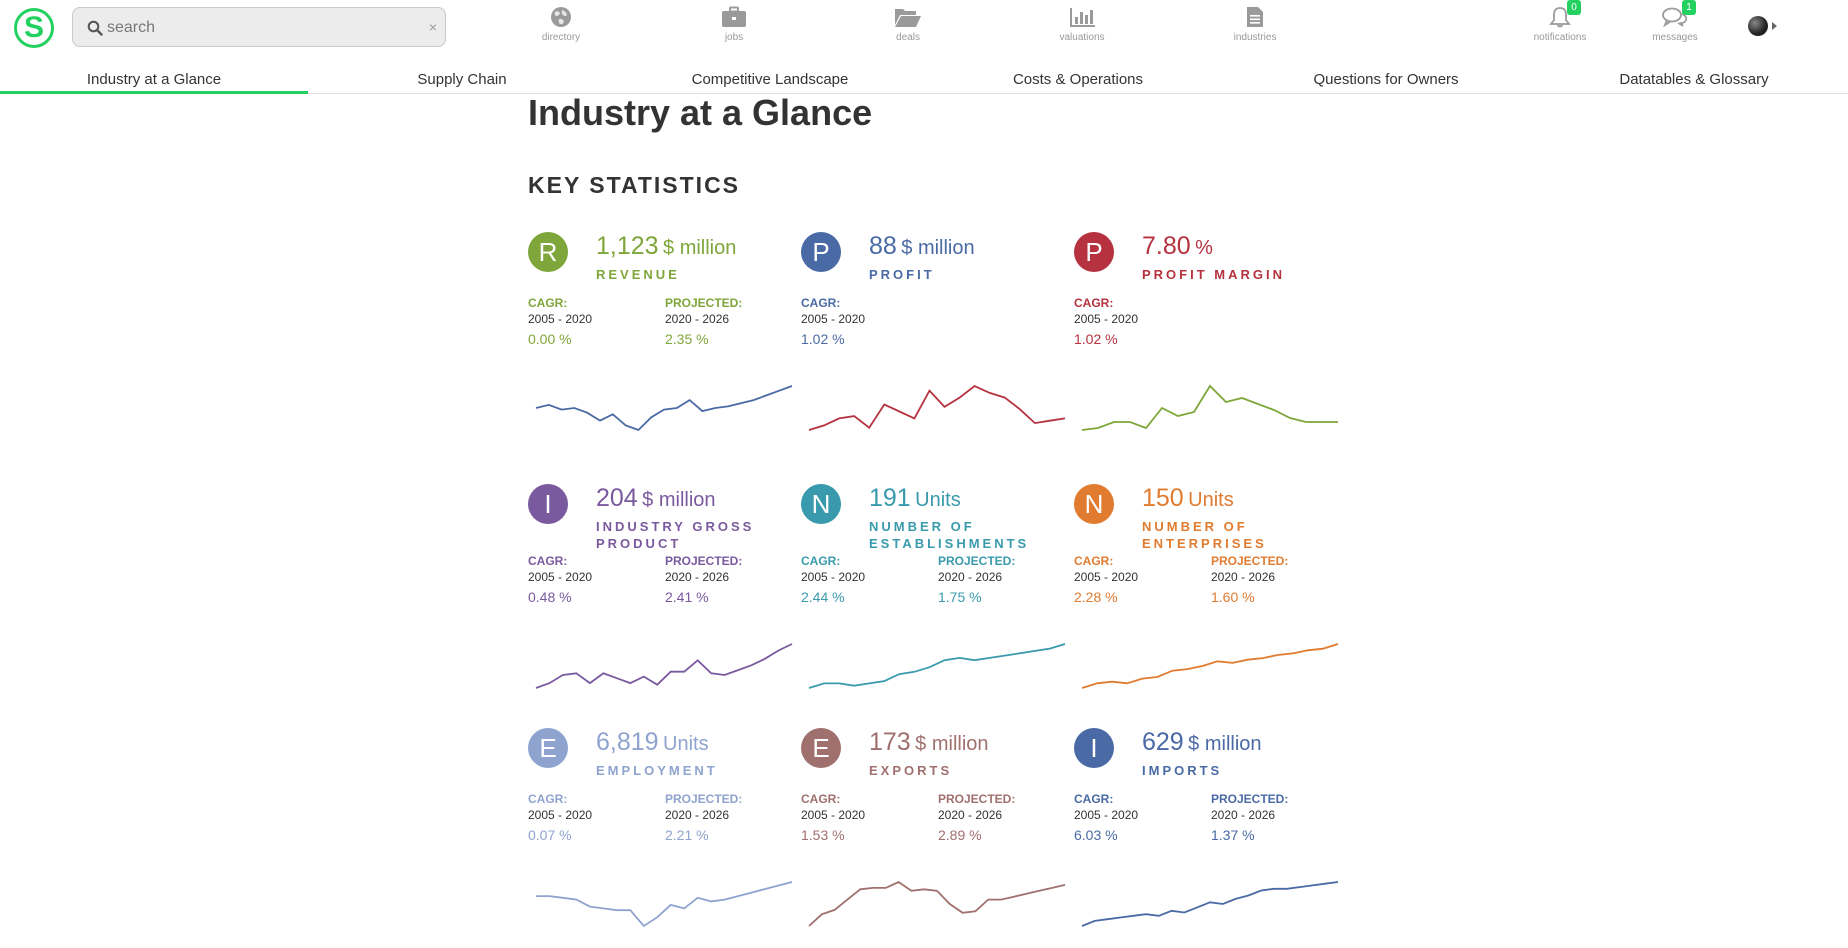  What do you see at coordinates (154, 80) in the screenshot?
I see `tab-industry-at-a-glance: Industry at a Glance` at bounding box center [154, 80].